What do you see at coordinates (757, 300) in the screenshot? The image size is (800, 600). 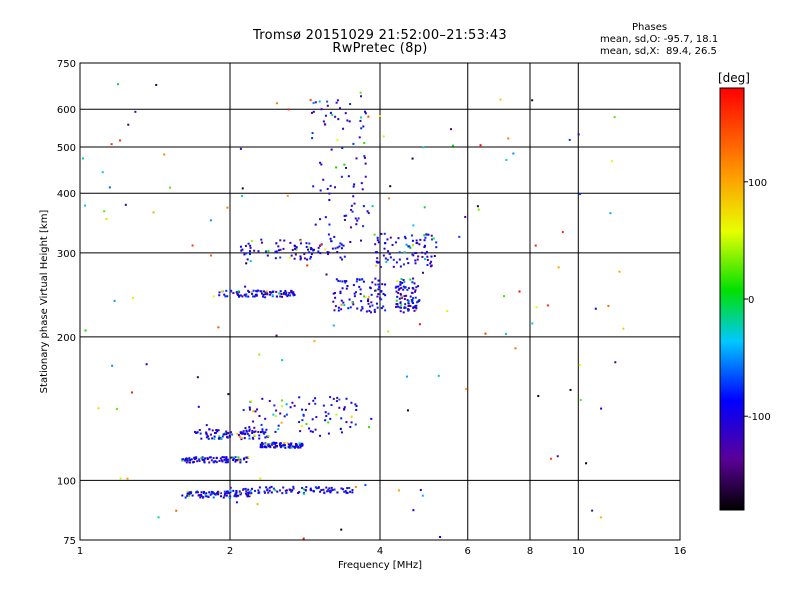 I see `colorbar-ticks: 100 0 -100` at bounding box center [757, 300].